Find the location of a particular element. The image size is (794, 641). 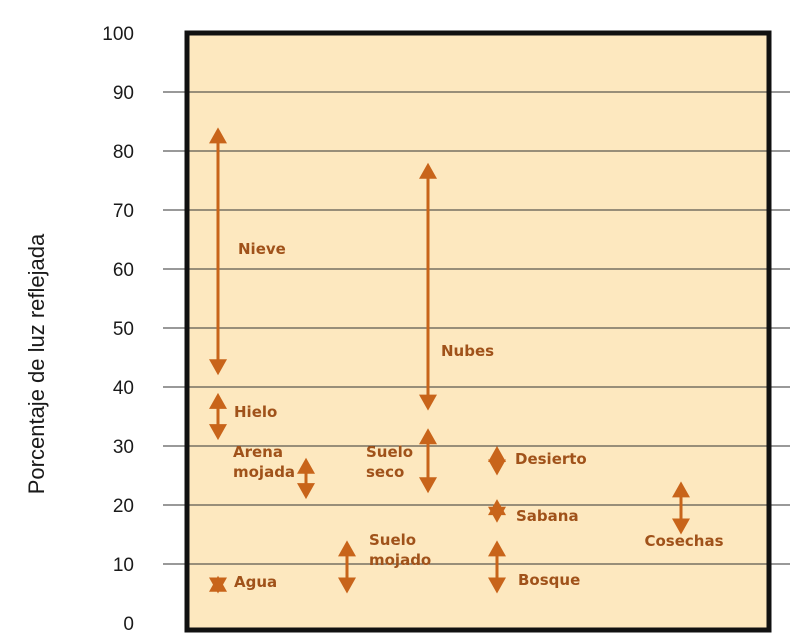

range-arrow: Suelo mojado is located at coordinates (384, 562).